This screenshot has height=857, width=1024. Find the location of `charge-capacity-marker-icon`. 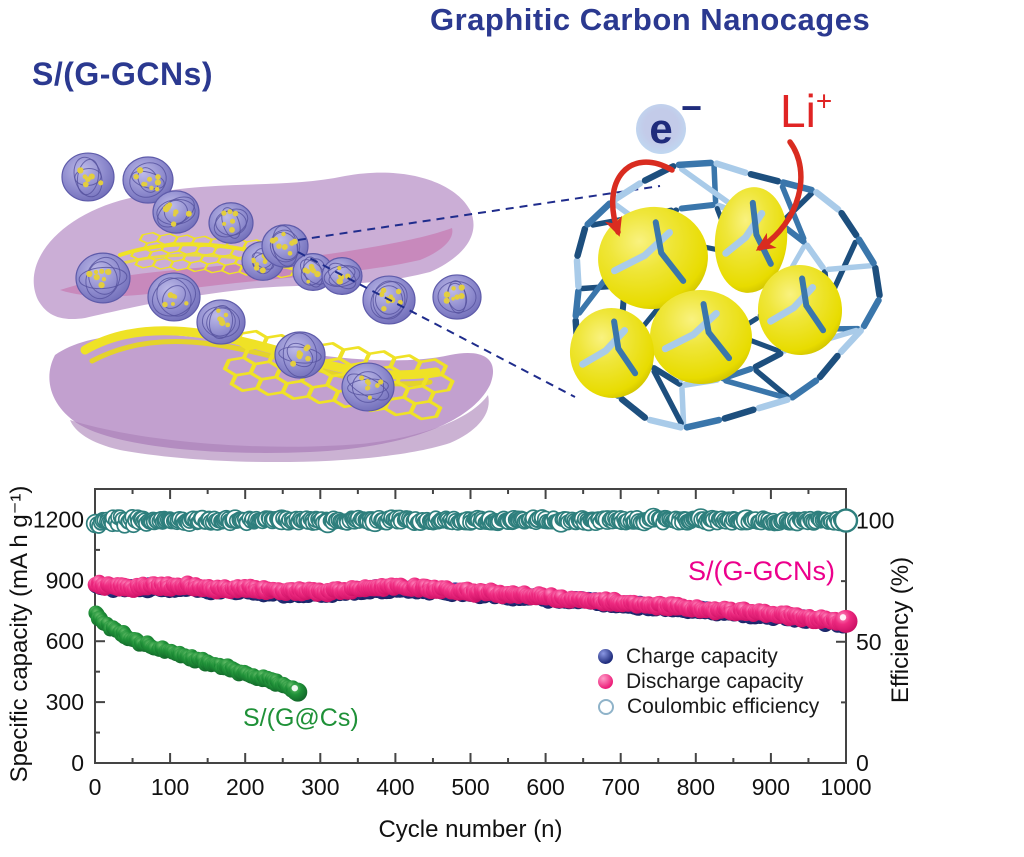

charge-capacity-marker-icon is located at coordinates (605, 656).